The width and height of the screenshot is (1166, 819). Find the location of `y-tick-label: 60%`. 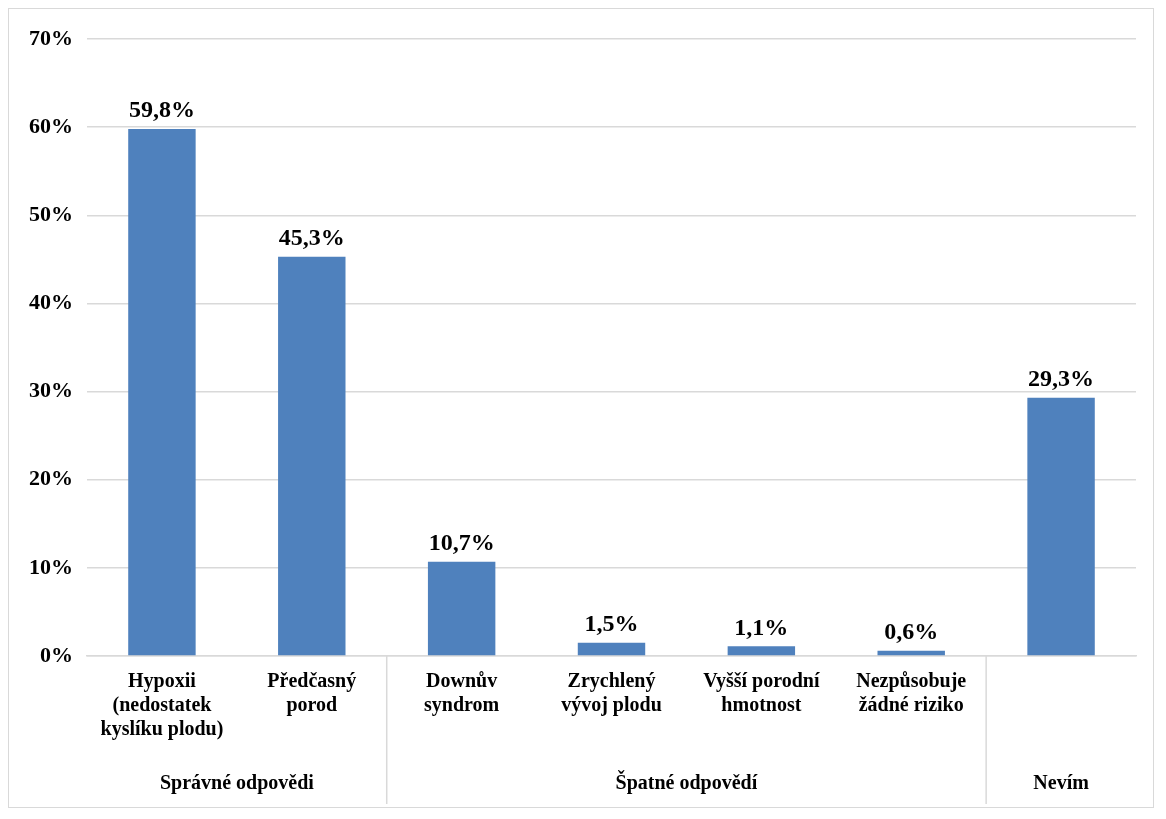

y-tick-label: 60% is located at coordinates (51, 125).